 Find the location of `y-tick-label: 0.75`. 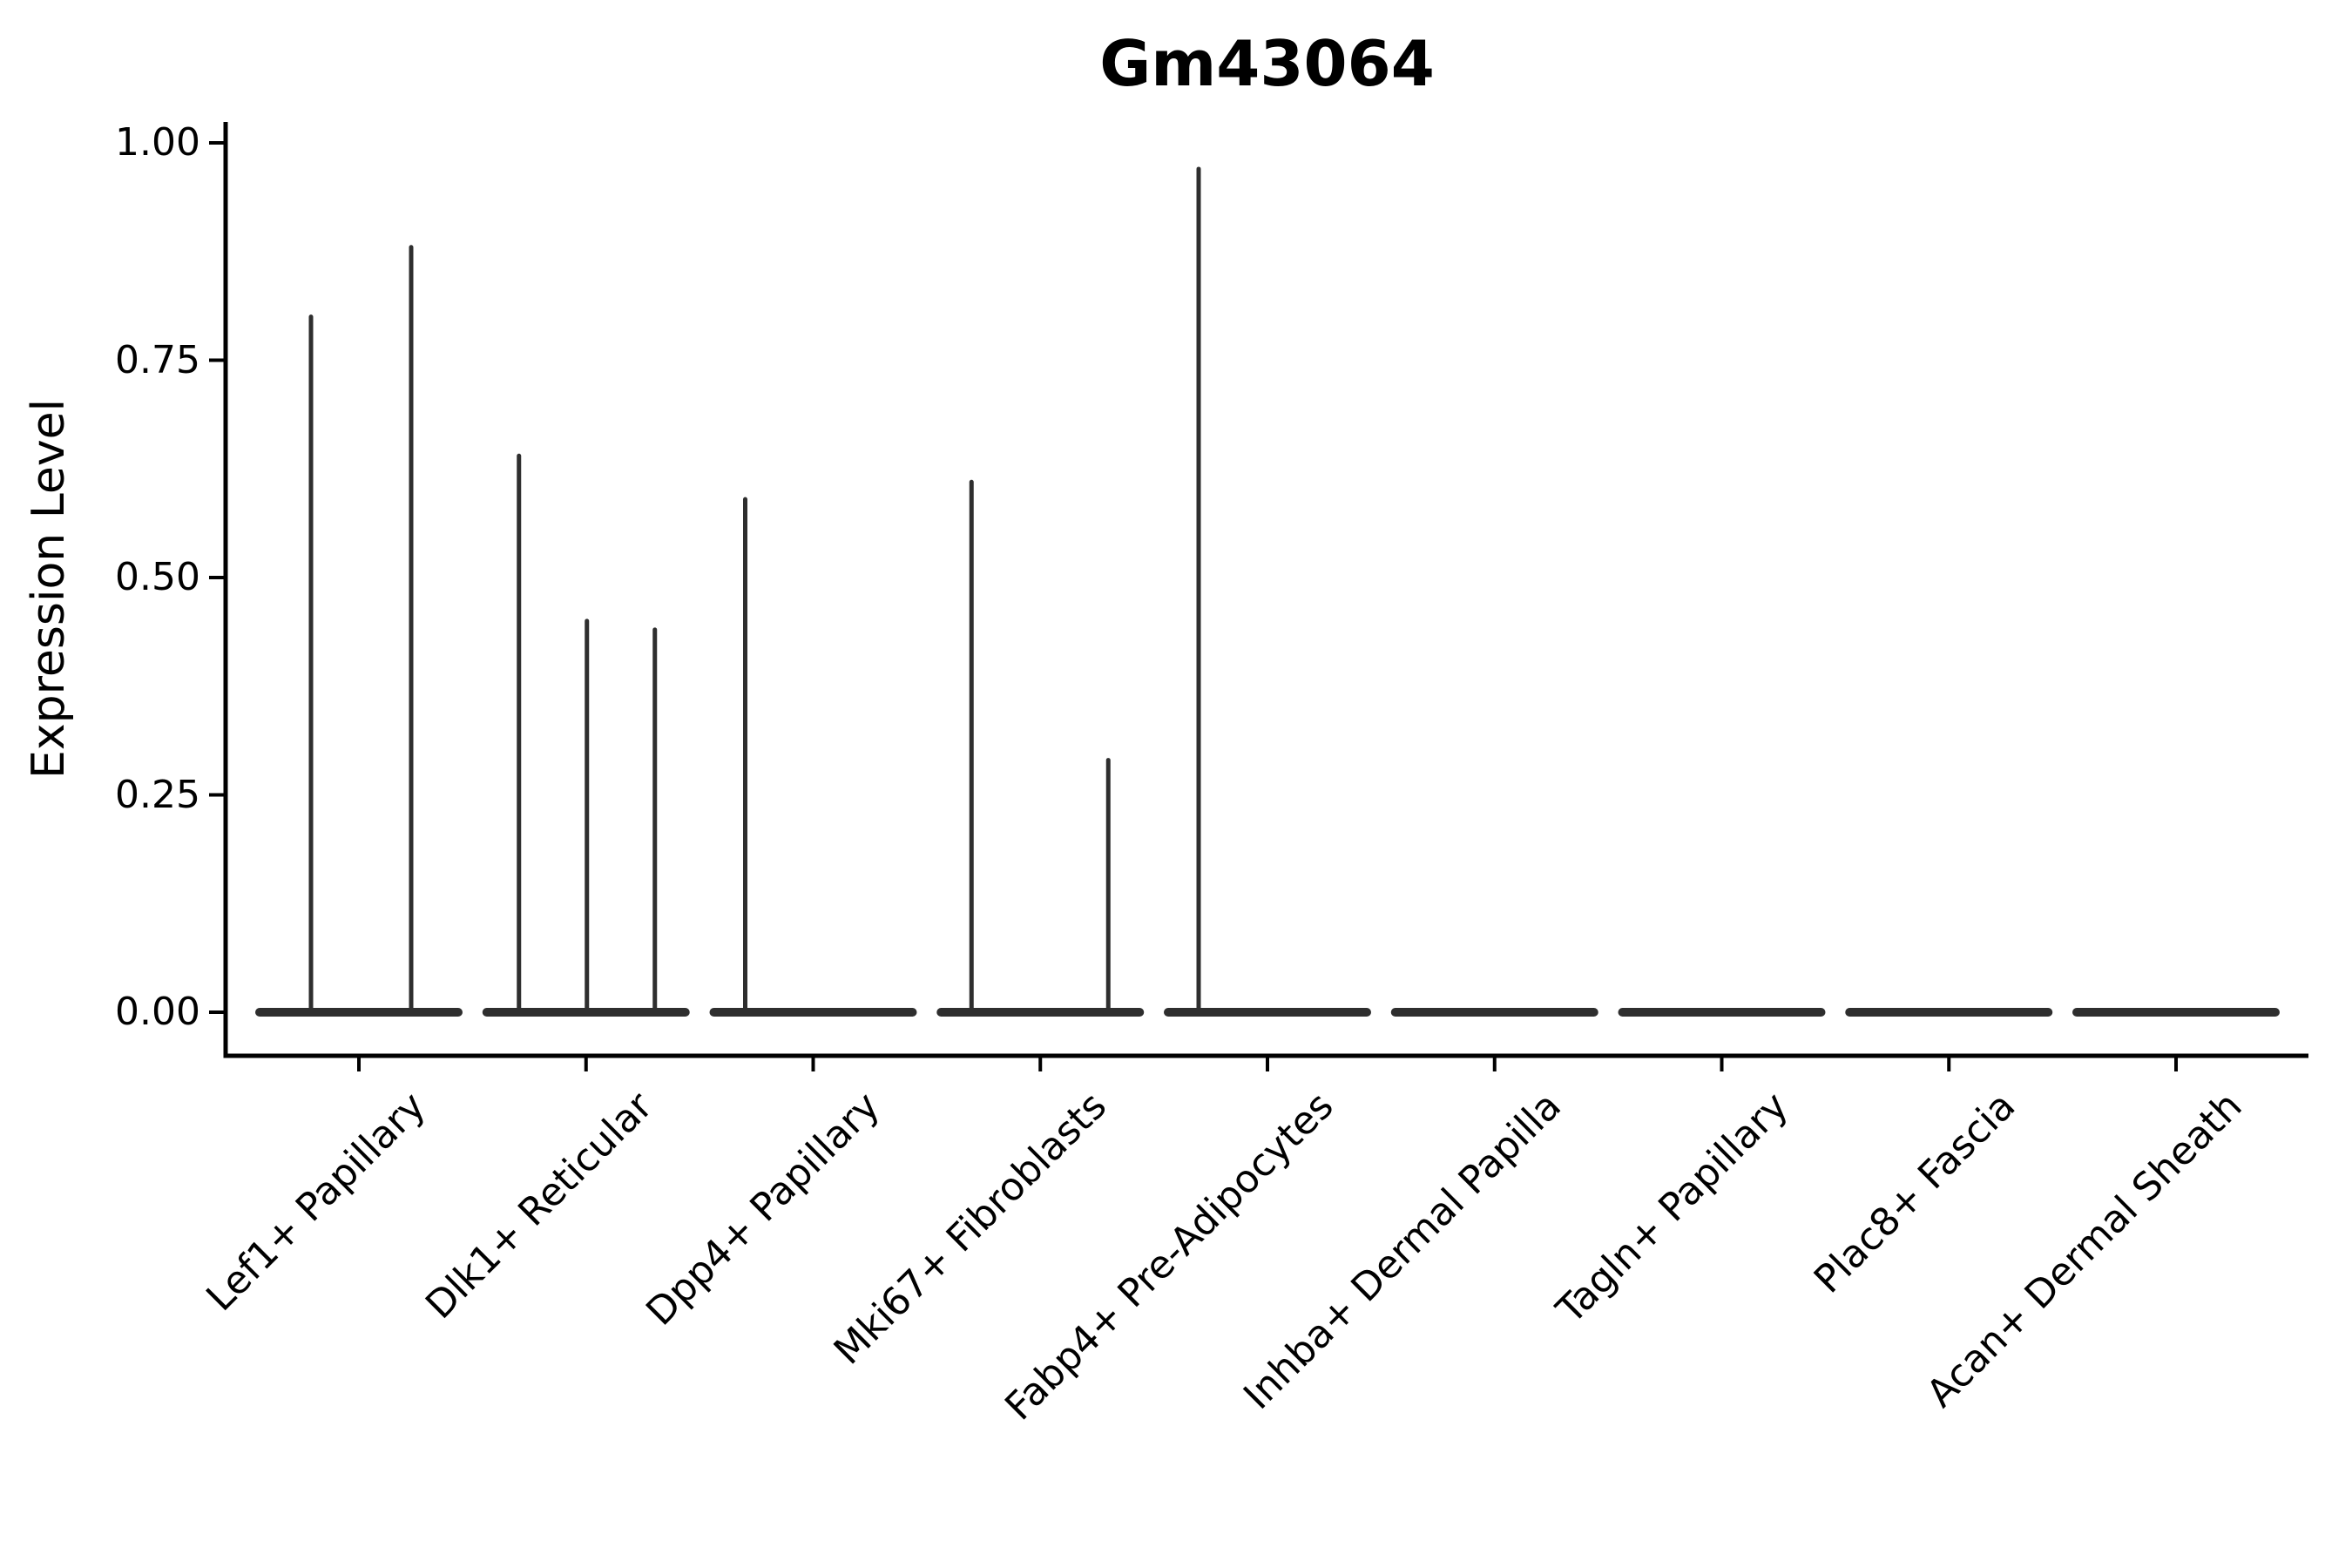

y-tick-label: 0.75 is located at coordinates (157, 359).